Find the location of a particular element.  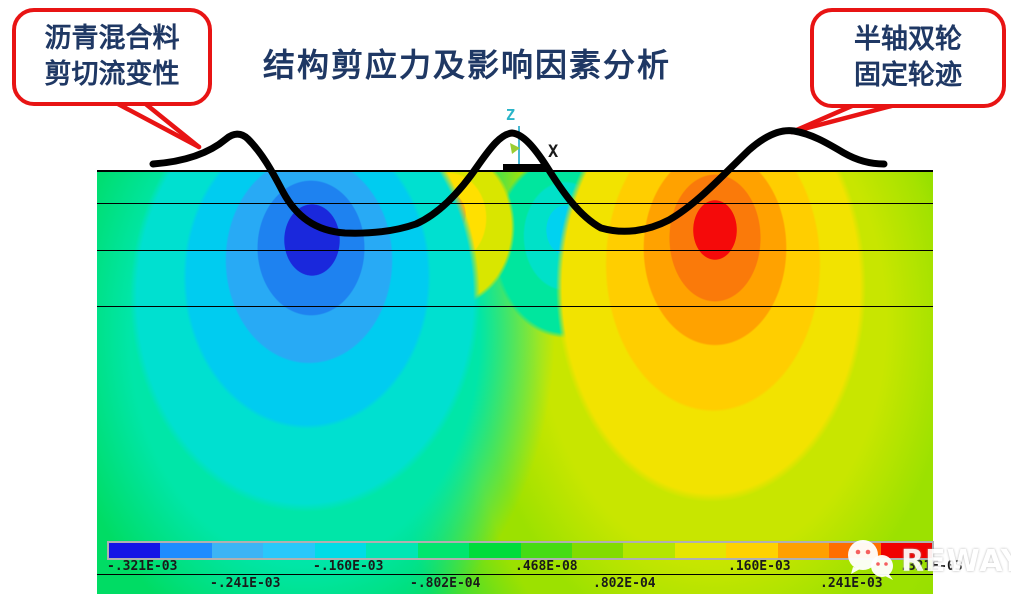

callout-asphalt-rheology: 沥青混合料 剪切流变性 is located at coordinates (112, 57).